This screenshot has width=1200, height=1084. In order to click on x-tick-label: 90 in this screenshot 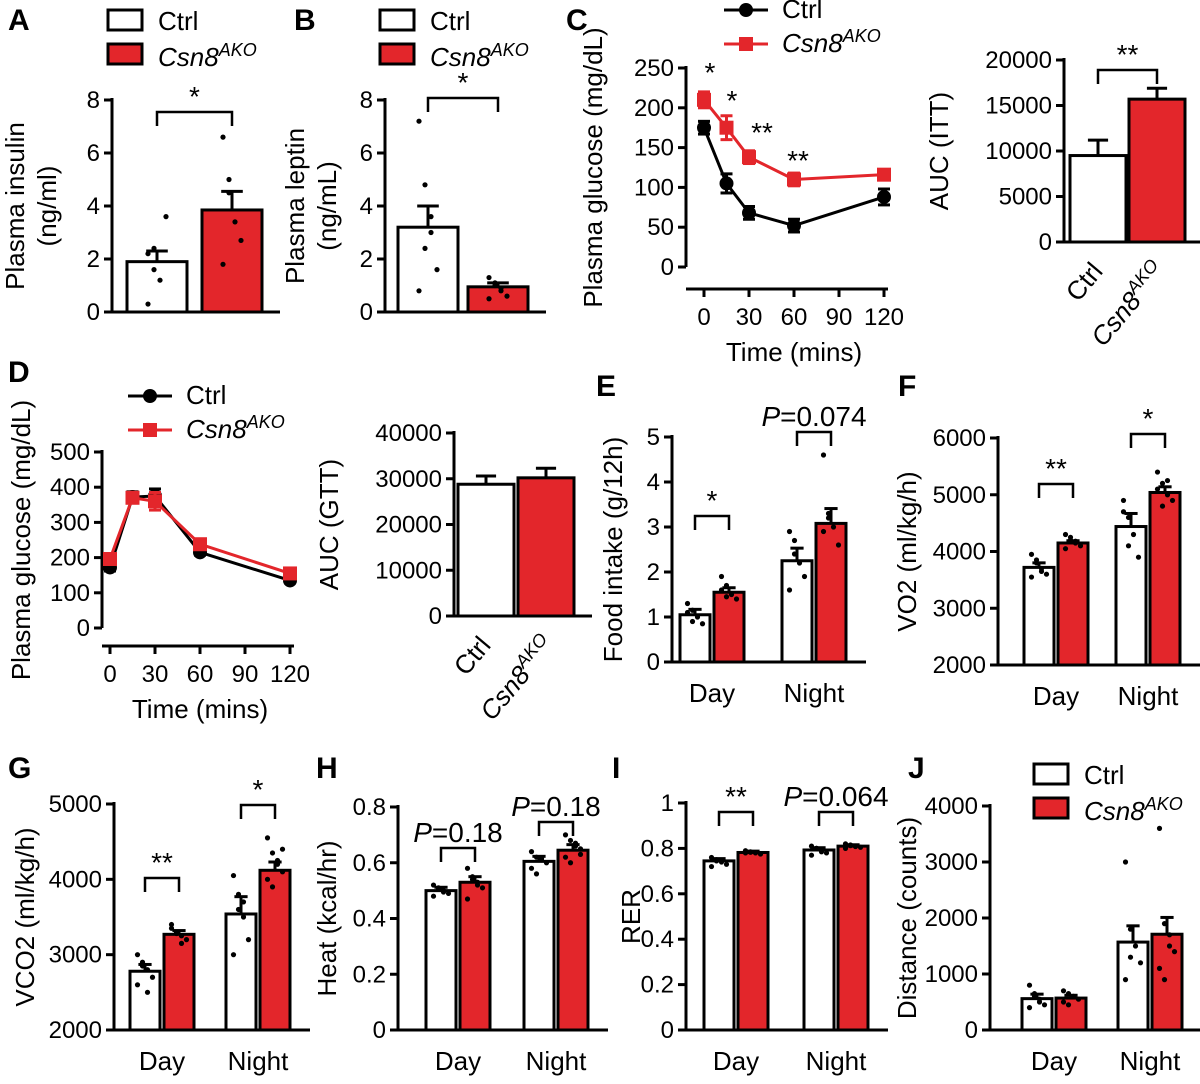, I will do `click(245, 674)`.